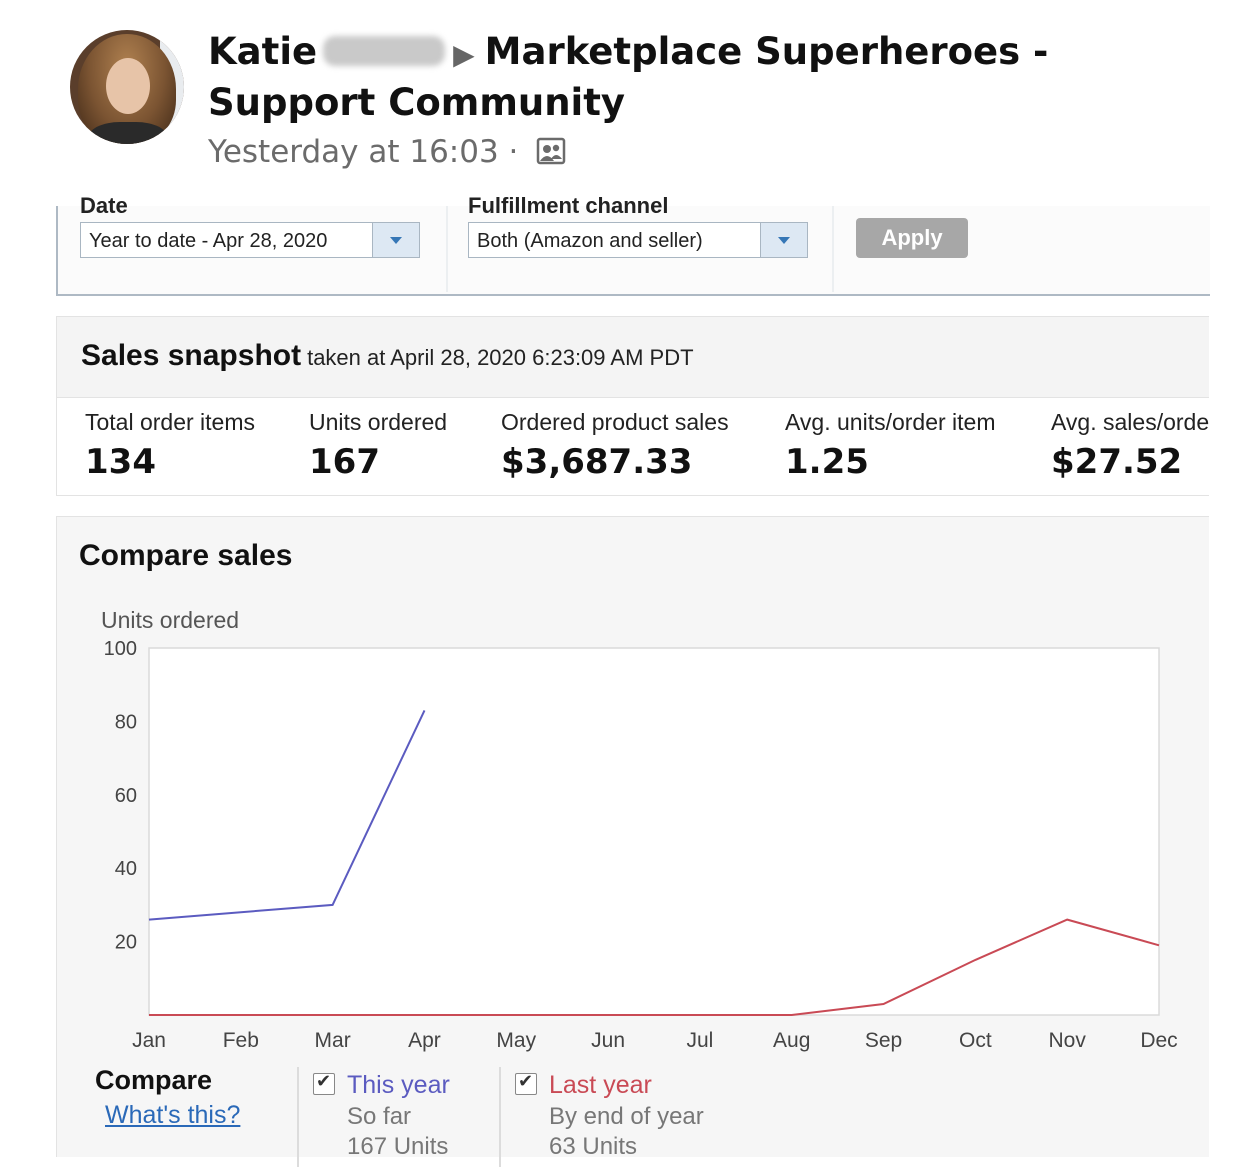 The image size is (1242, 1167). What do you see at coordinates (791, 1040) in the screenshot?
I see `x-tick-label: Aug` at bounding box center [791, 1040].